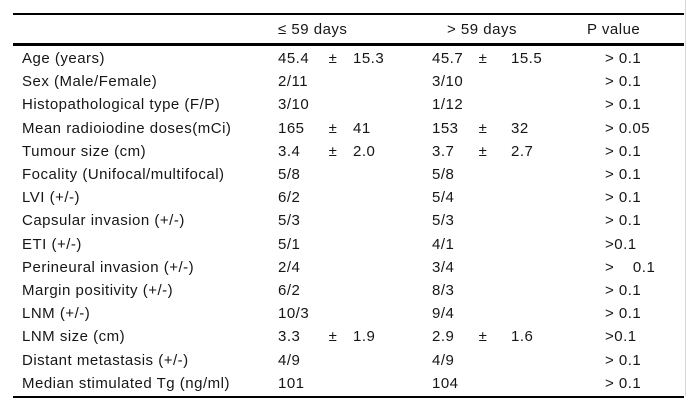 This screenshot has height=407, width=694. Describe the element at coordinates (369, 59) in the screenshot. I see `group1-sd: 15.3` at that location.